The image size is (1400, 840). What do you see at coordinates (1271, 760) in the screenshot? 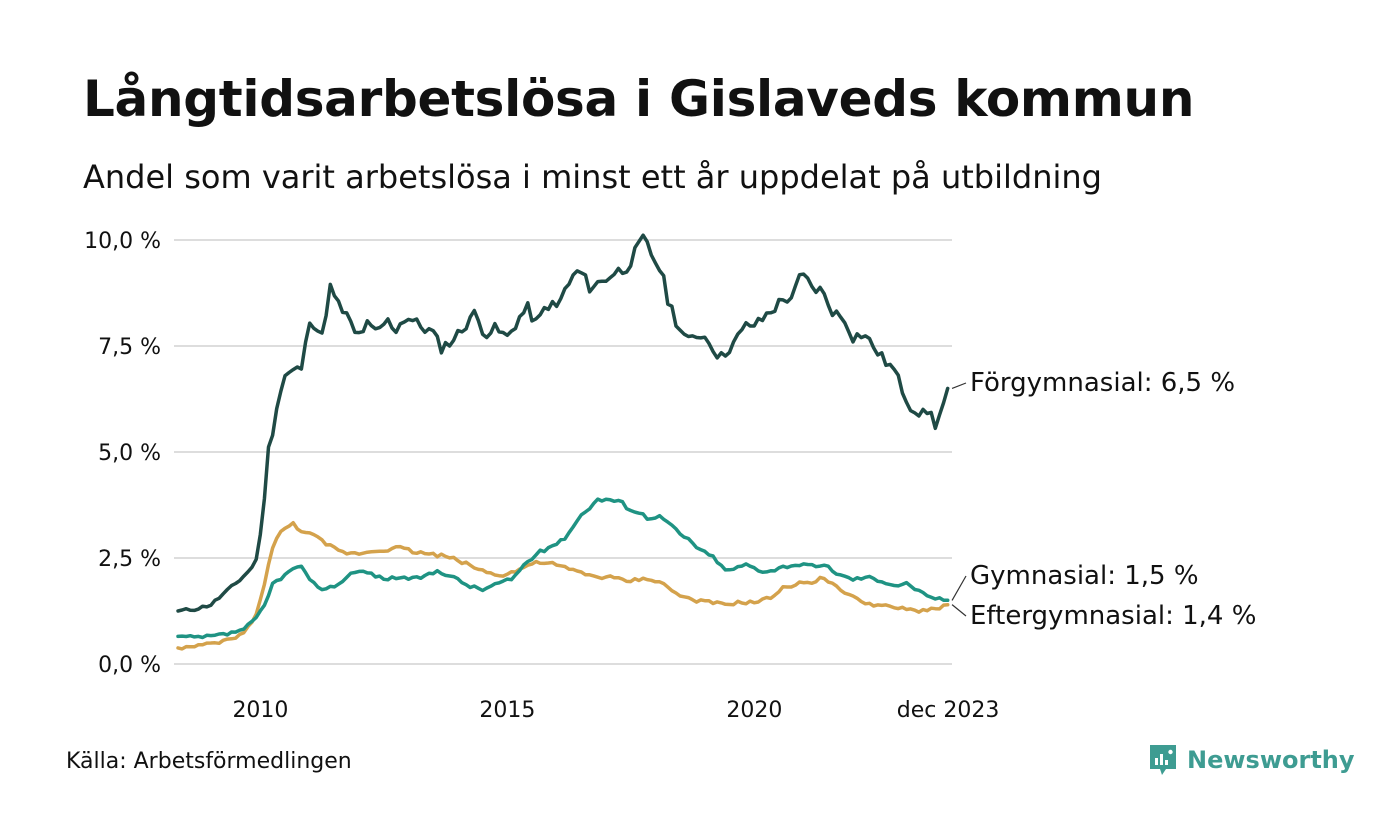
I see `brand-name: Newsworthy` at bounding box center [1271, 760].